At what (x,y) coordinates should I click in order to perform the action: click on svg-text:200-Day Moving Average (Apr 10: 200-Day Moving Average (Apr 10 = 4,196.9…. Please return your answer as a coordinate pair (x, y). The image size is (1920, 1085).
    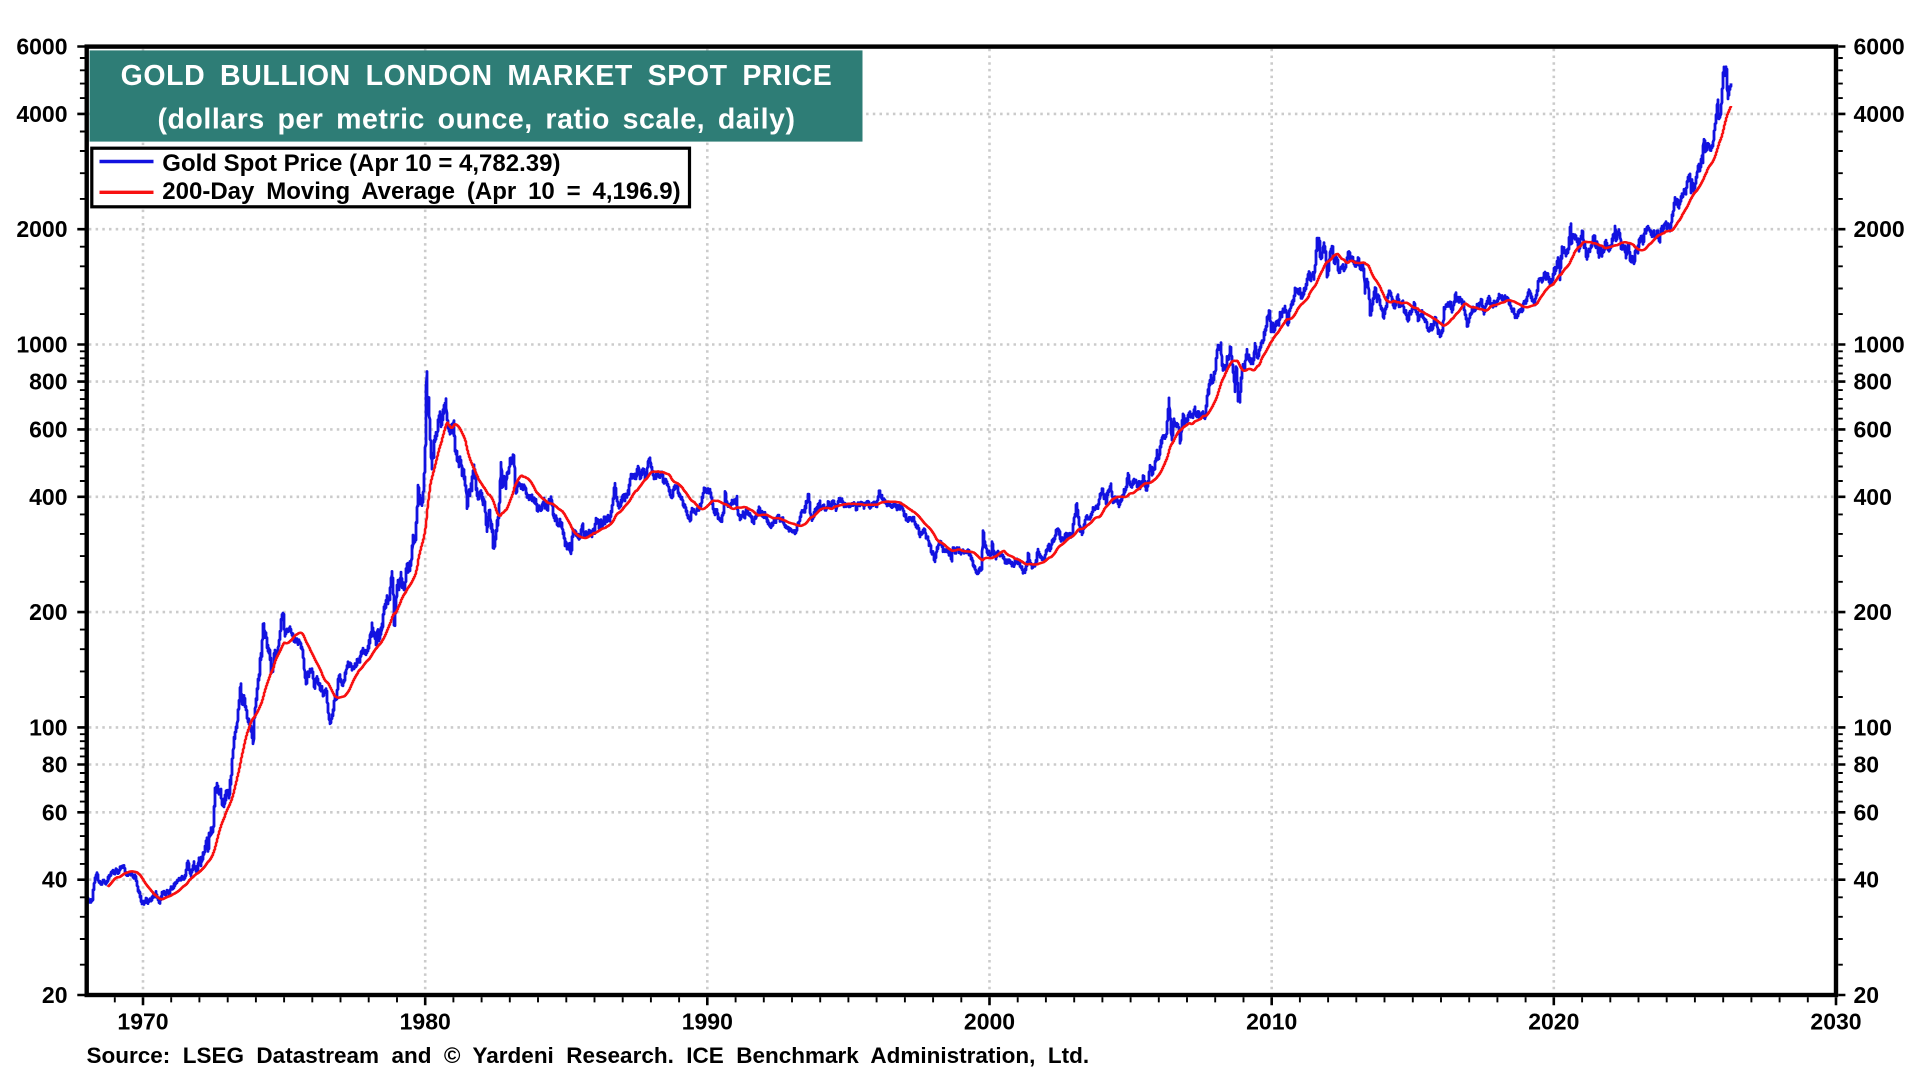
    Looking at the image, I should click on (421, 191).